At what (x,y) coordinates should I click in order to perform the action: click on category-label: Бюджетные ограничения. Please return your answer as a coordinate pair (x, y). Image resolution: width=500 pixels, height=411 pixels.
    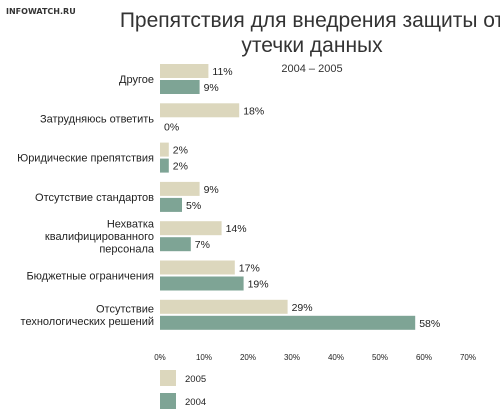
    Looking at the image, I should click on (90, 277).